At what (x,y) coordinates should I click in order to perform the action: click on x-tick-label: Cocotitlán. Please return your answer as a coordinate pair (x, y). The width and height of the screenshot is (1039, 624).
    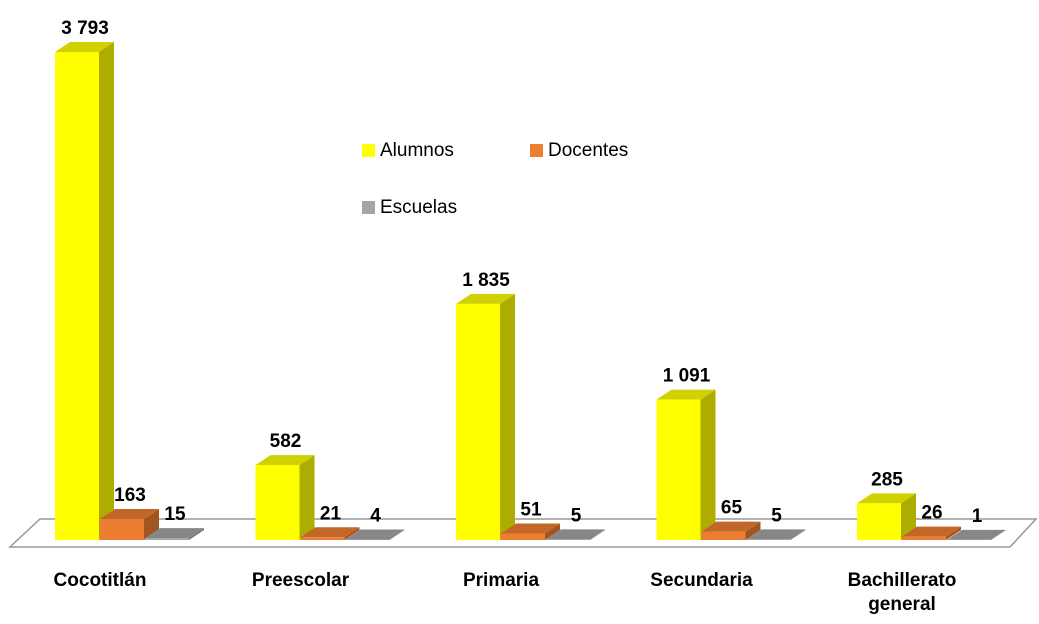
    Looking at the image, I should click on (100, 580).